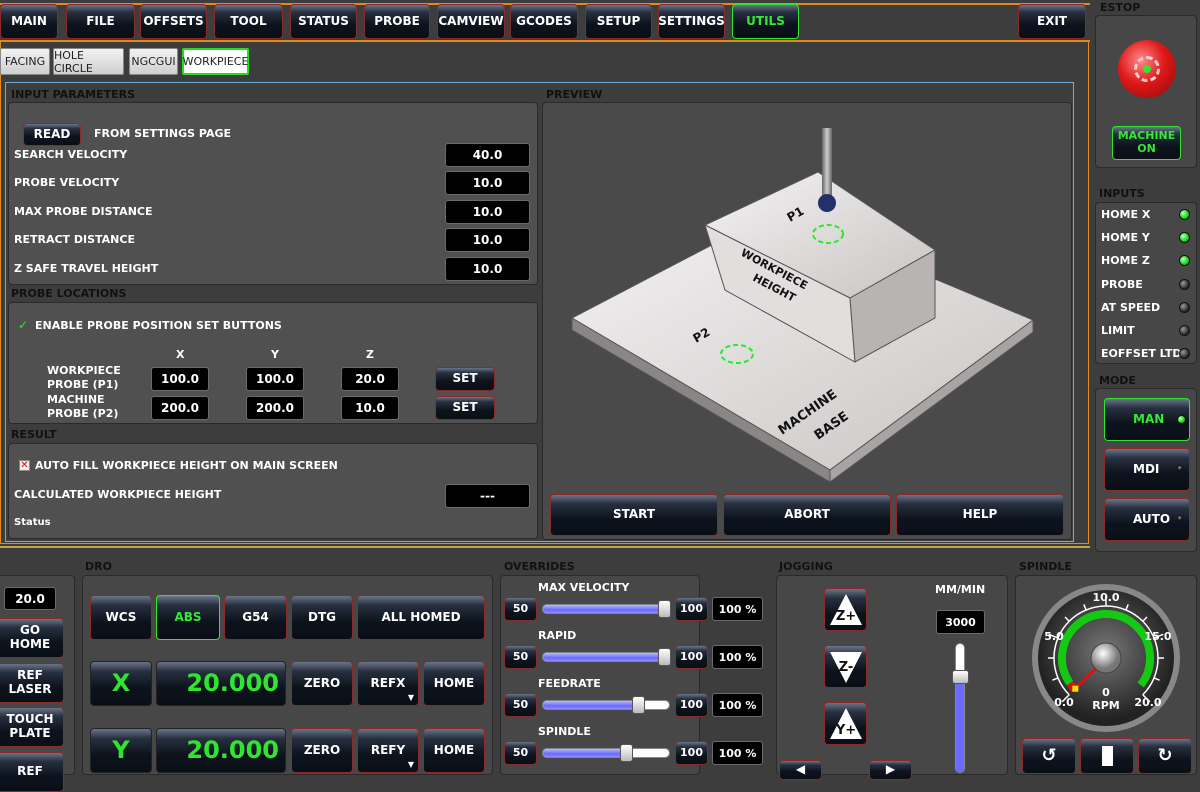  What do you see at coordinates (807, 515) in the screenshot?
I see `abort-button: ABORT` at bounding box center [807, 515].